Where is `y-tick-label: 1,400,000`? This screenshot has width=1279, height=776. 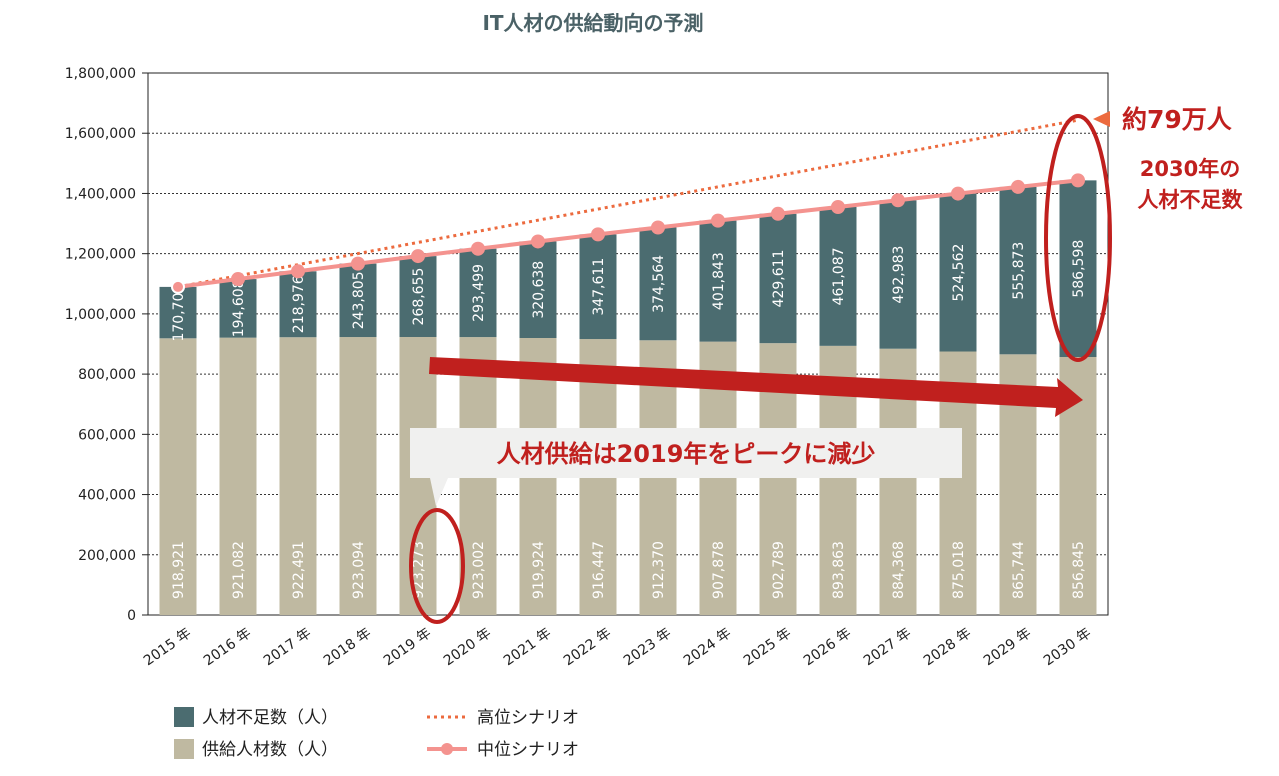
y-tick-label: 1,400,000 is located at coordinates (100, 194).